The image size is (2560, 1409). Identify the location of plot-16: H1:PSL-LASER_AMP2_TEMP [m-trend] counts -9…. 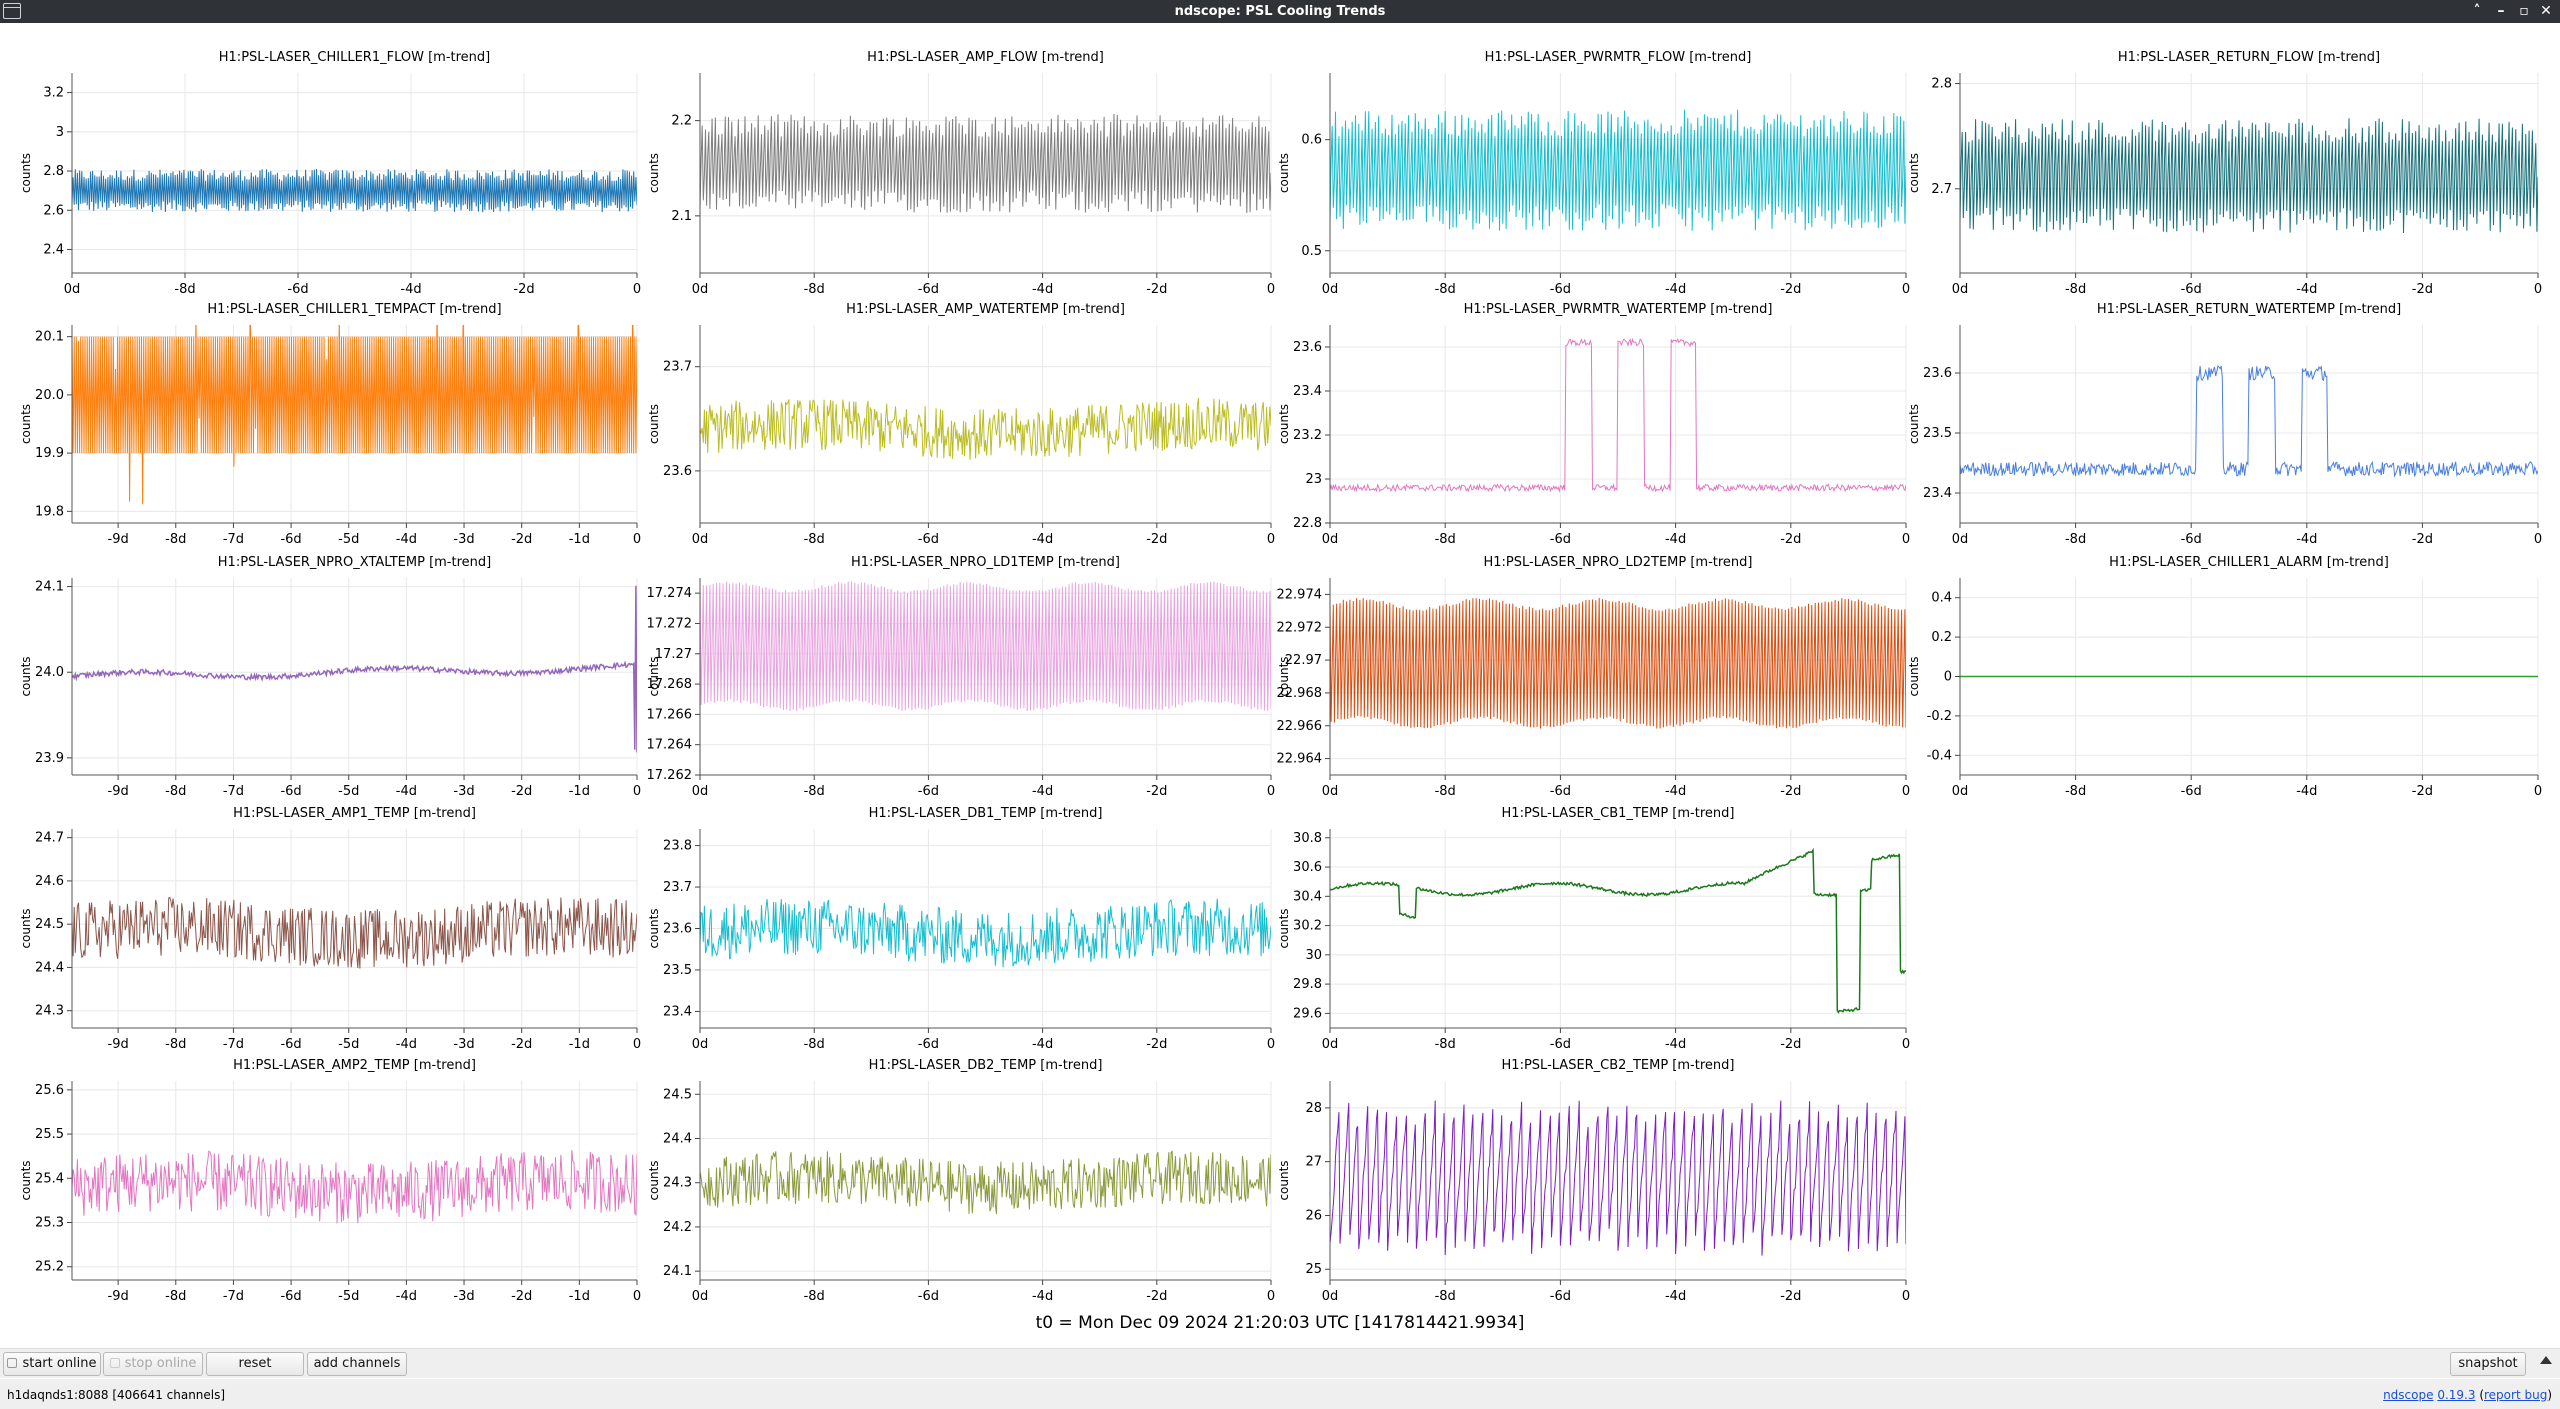
(330, 1181).